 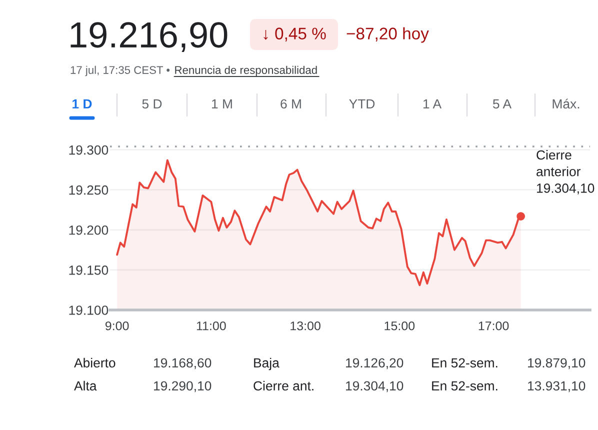 What do you see at coordinates (432, 103) in the screenshot?
I see `text: 1 A` at bounding box center [432, 103].